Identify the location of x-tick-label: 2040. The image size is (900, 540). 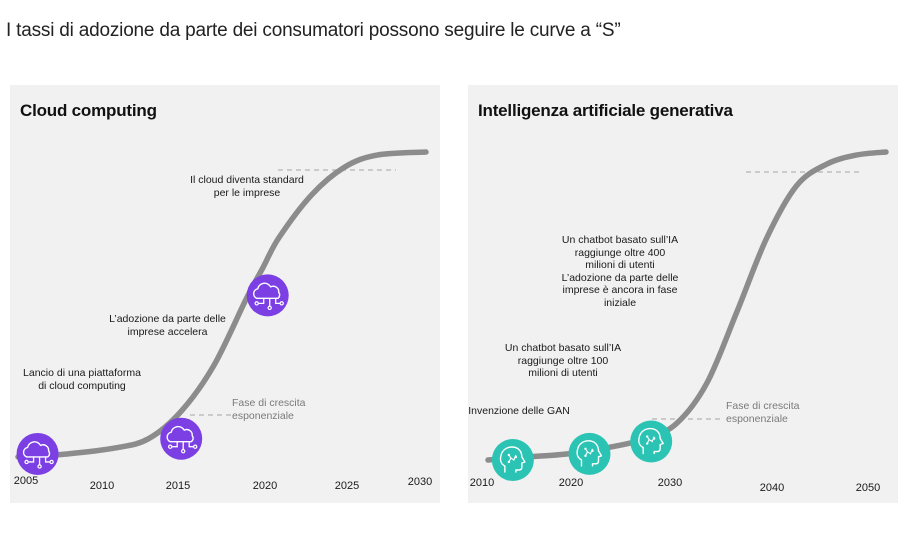
(772, 488).